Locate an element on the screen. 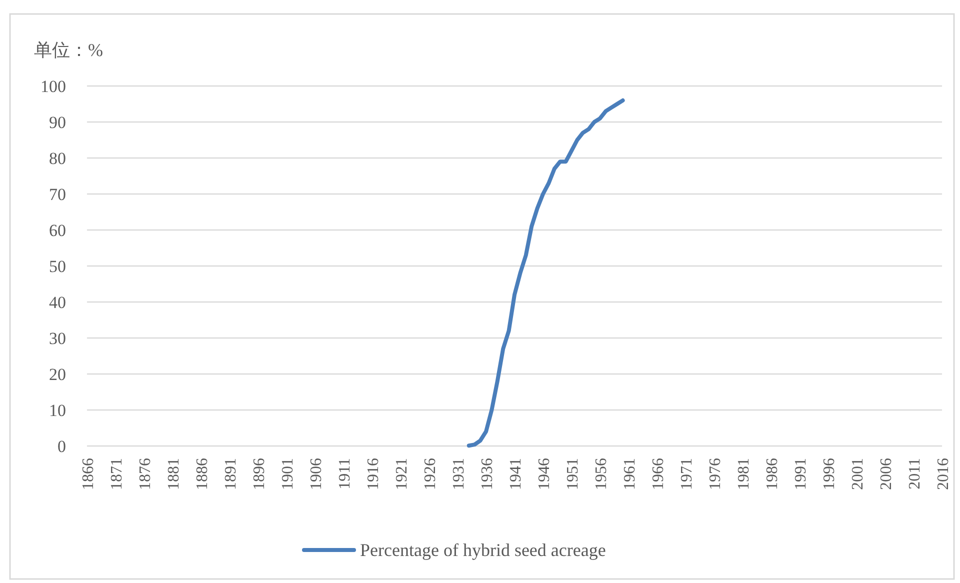 The width and height of the screenshot is (960, 583). y-tick-label: 30 is located at coordinates (57, 338).